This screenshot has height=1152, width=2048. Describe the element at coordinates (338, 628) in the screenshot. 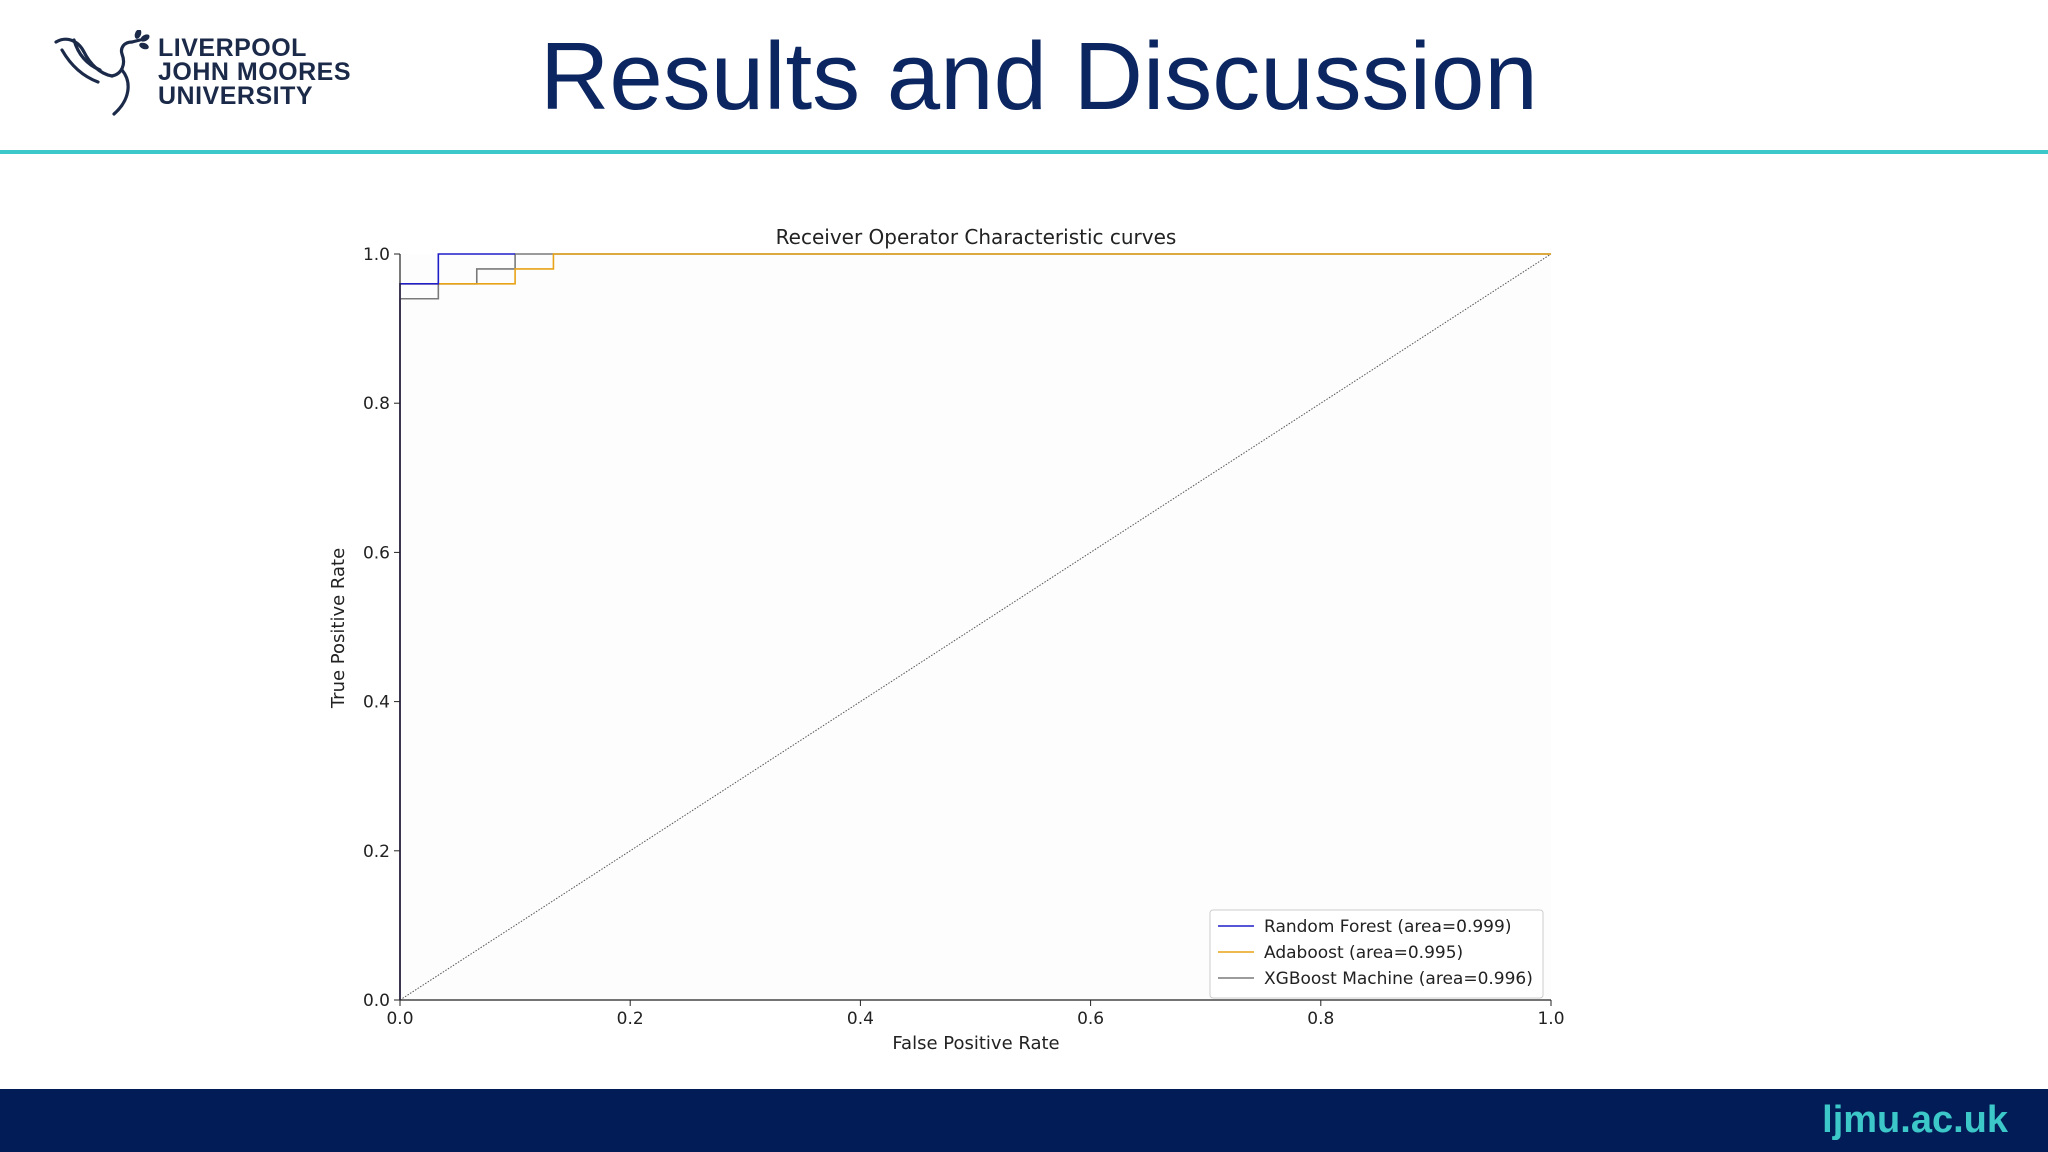

I see `y-axis-label: True Positive Rate` at that location.